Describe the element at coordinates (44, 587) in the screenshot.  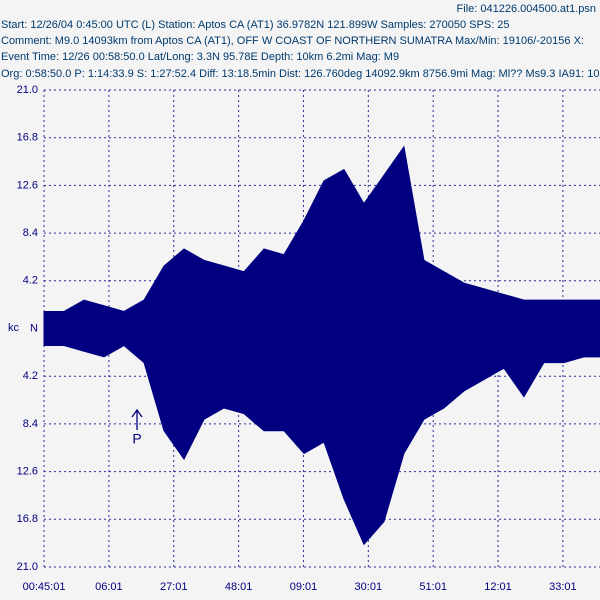
I see `x-tick-label: 00:45:01` at that location.